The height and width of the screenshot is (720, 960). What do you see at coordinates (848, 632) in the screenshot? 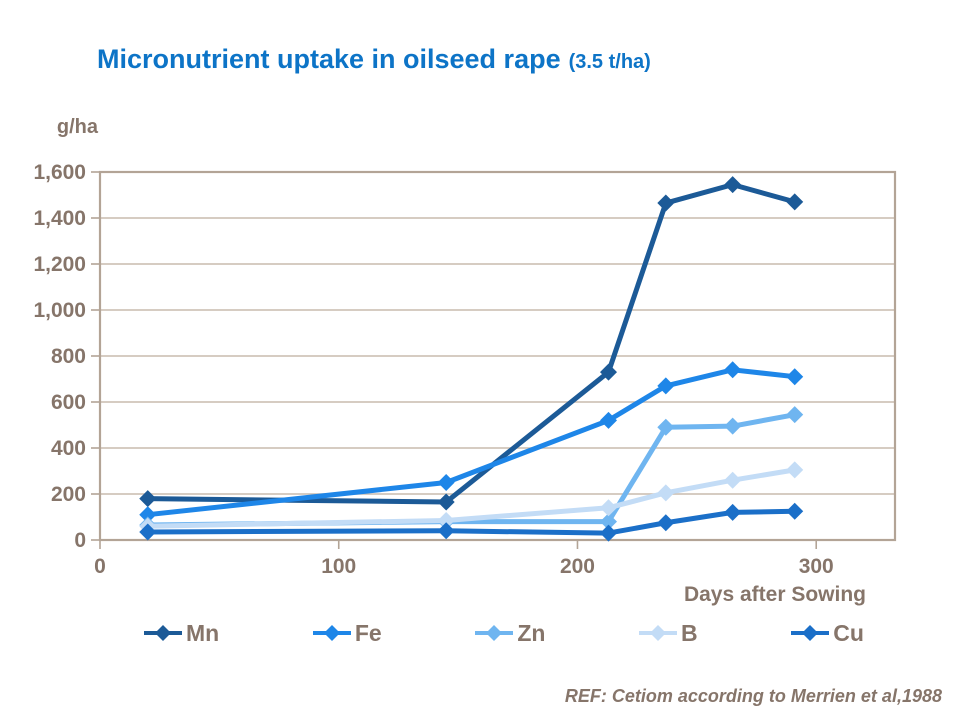
I see `legend-label-cu: Cu` at bounding box center [848, 632].